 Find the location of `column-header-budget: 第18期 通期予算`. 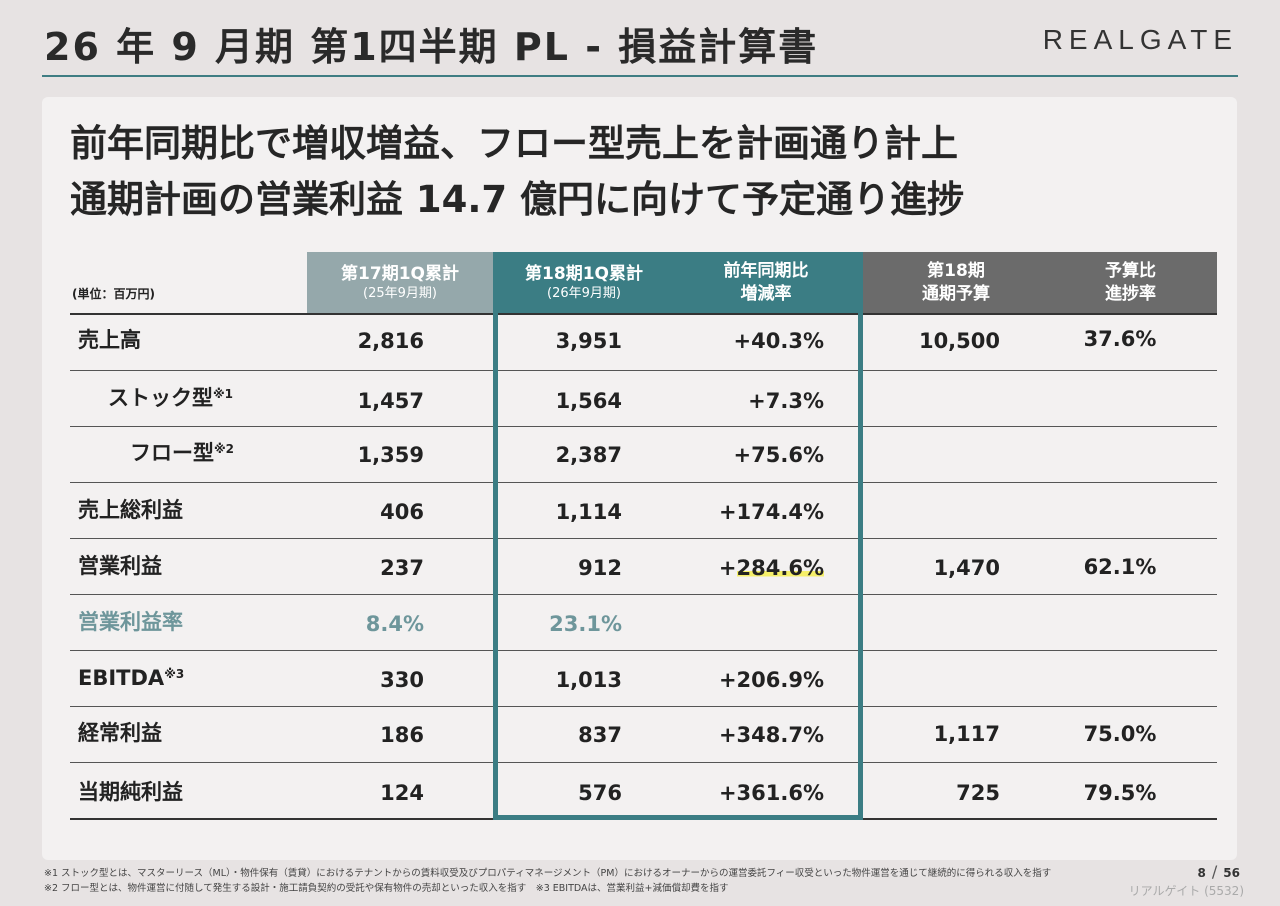

column-header-budget: 第18期 通期予算 is located at coordinates (956, 282).